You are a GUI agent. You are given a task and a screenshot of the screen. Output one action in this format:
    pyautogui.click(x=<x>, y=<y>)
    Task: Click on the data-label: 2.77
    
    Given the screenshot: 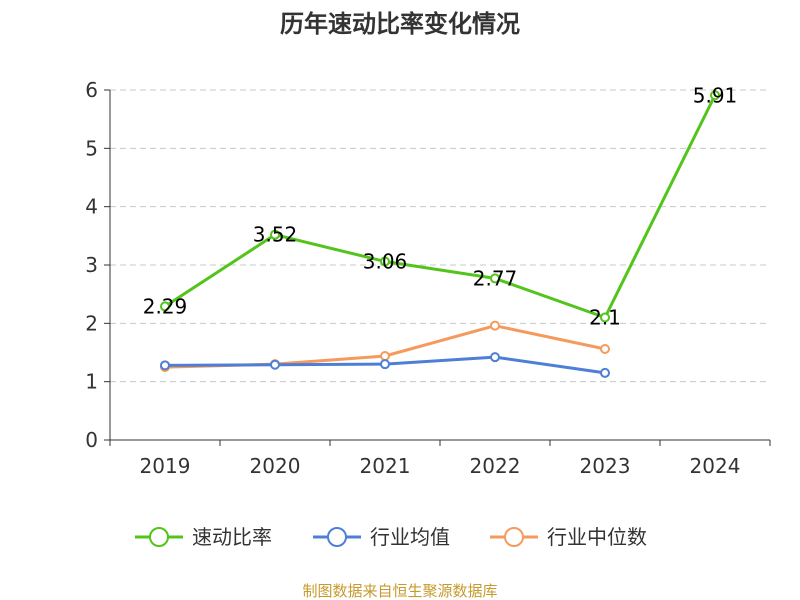 What is the action you would take?
    pyautogui.click(x=495, y=278)
    